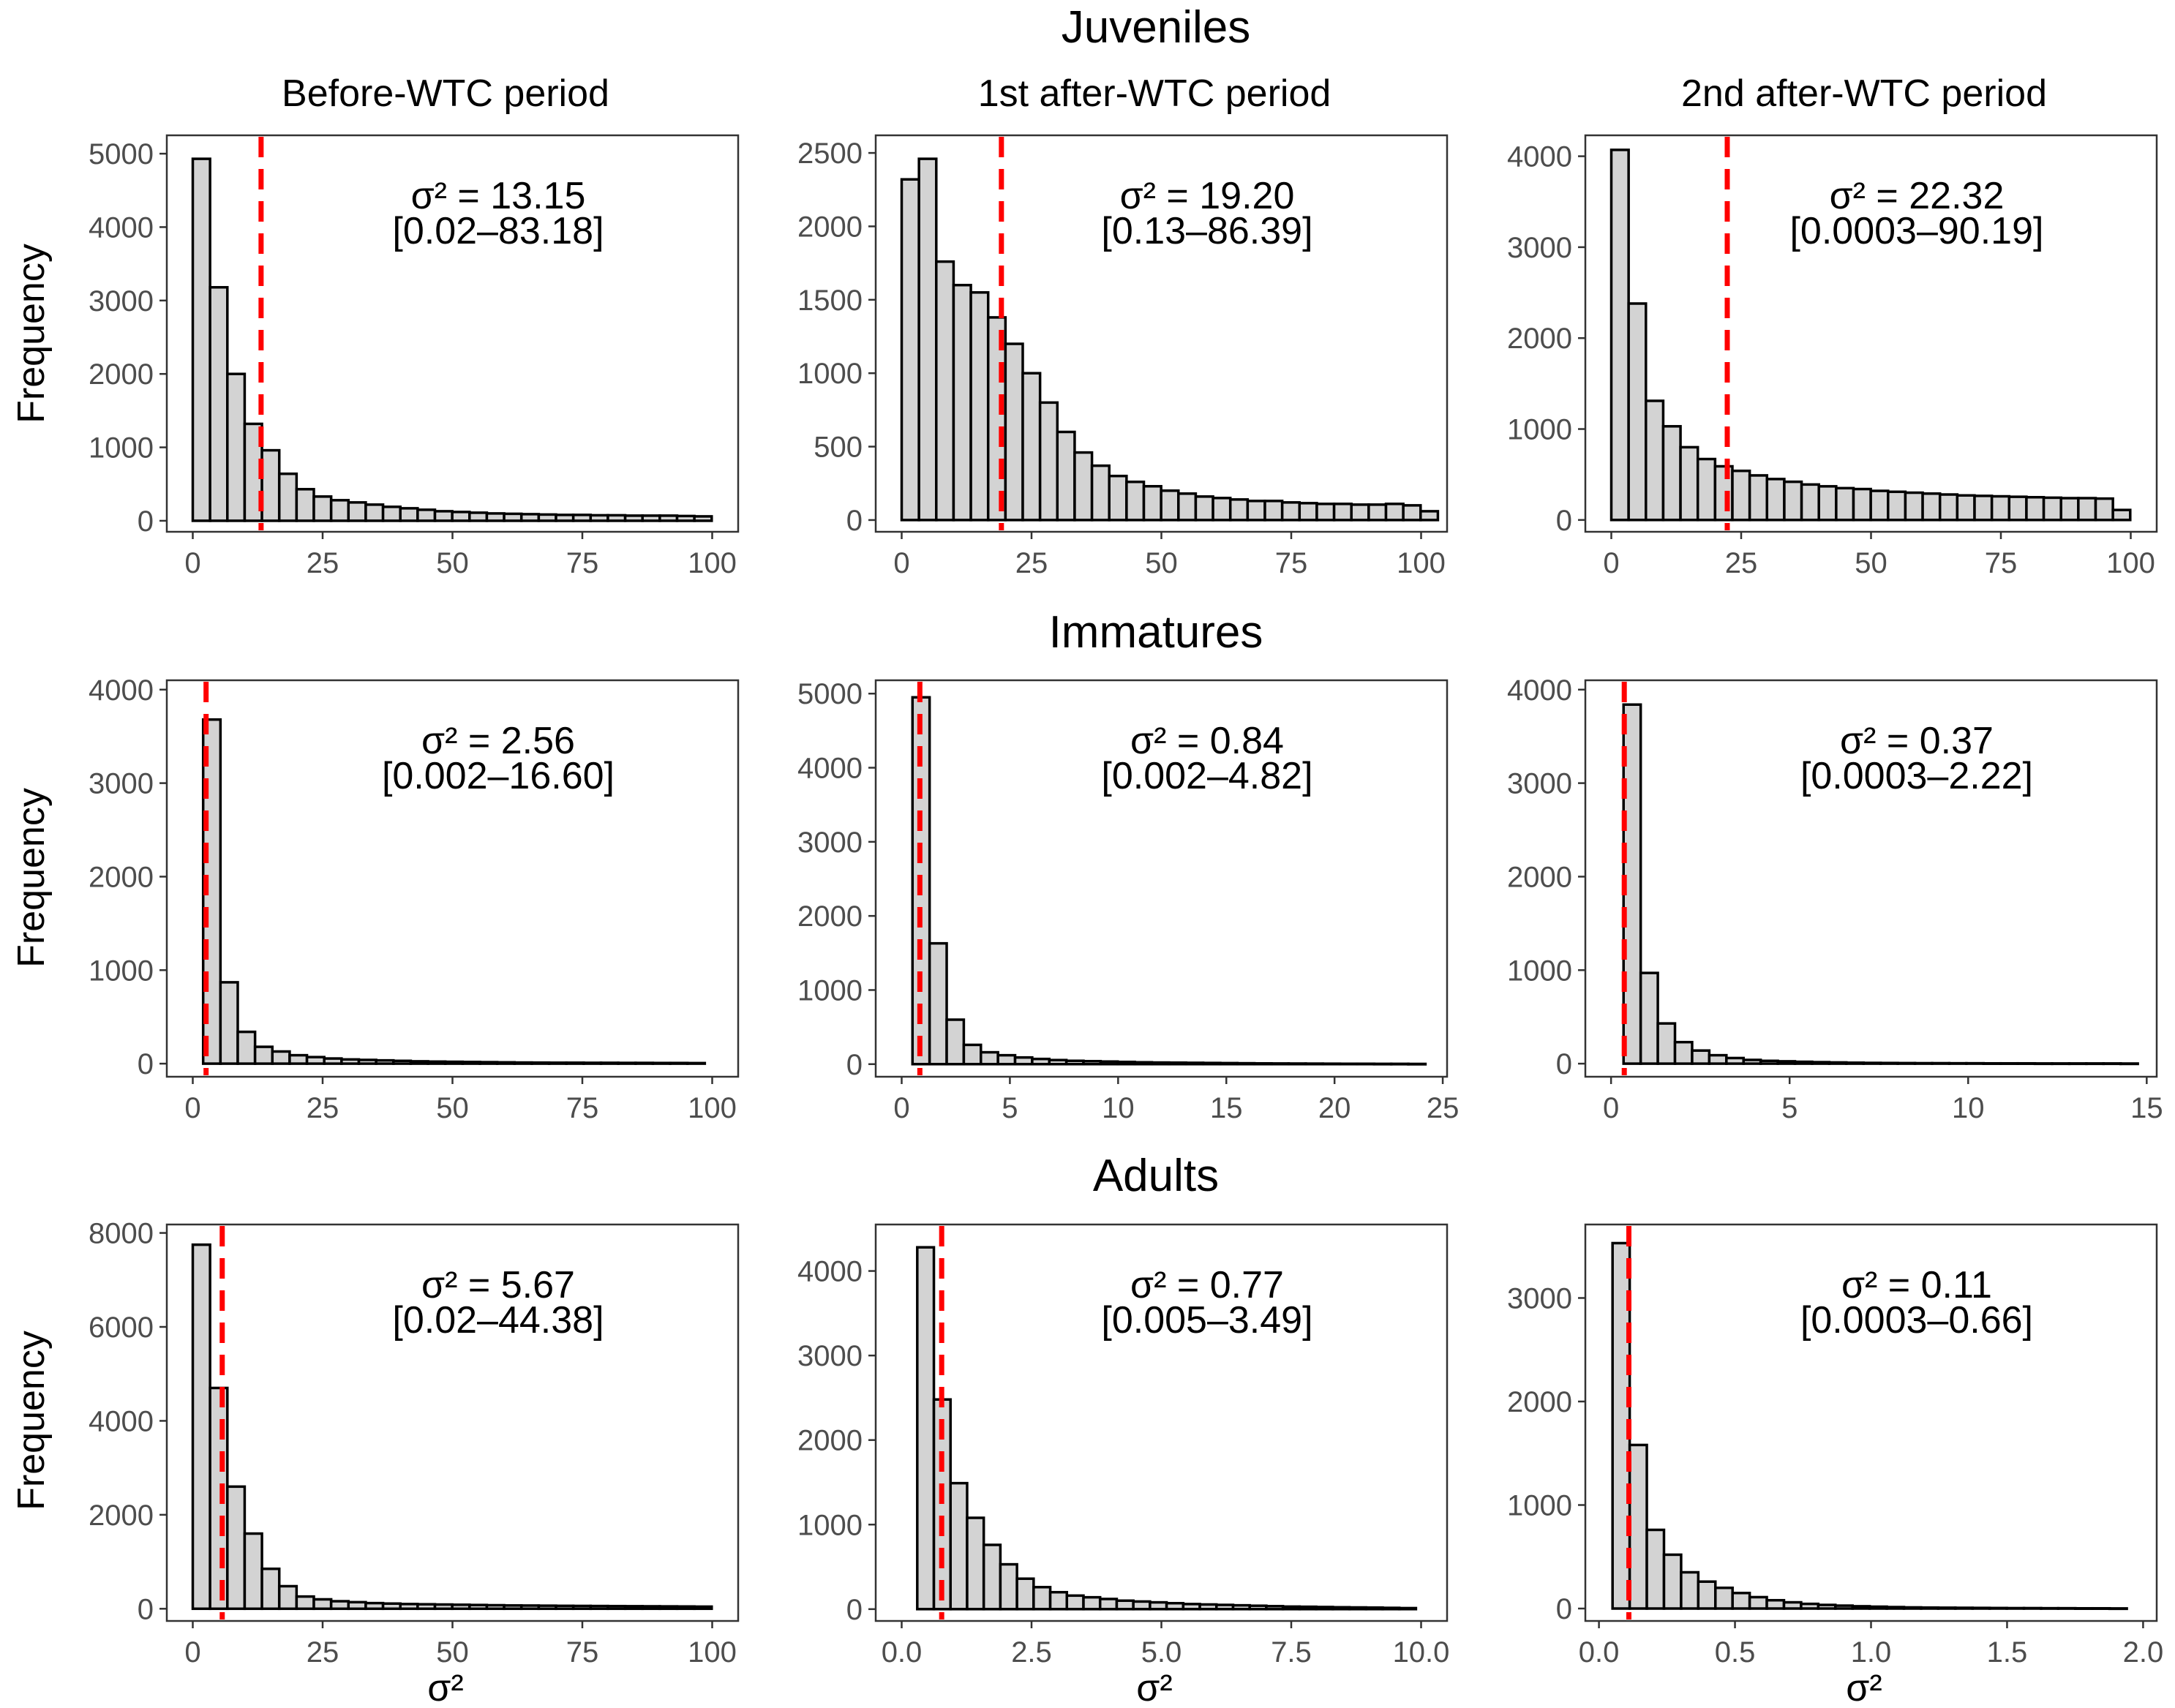 Image resolution: width=2175 pixels, height=1708 pixels. Describe the element at coordinates (1226, 1108) in the screenshot. I see `x-tick-label: 15` at that location.